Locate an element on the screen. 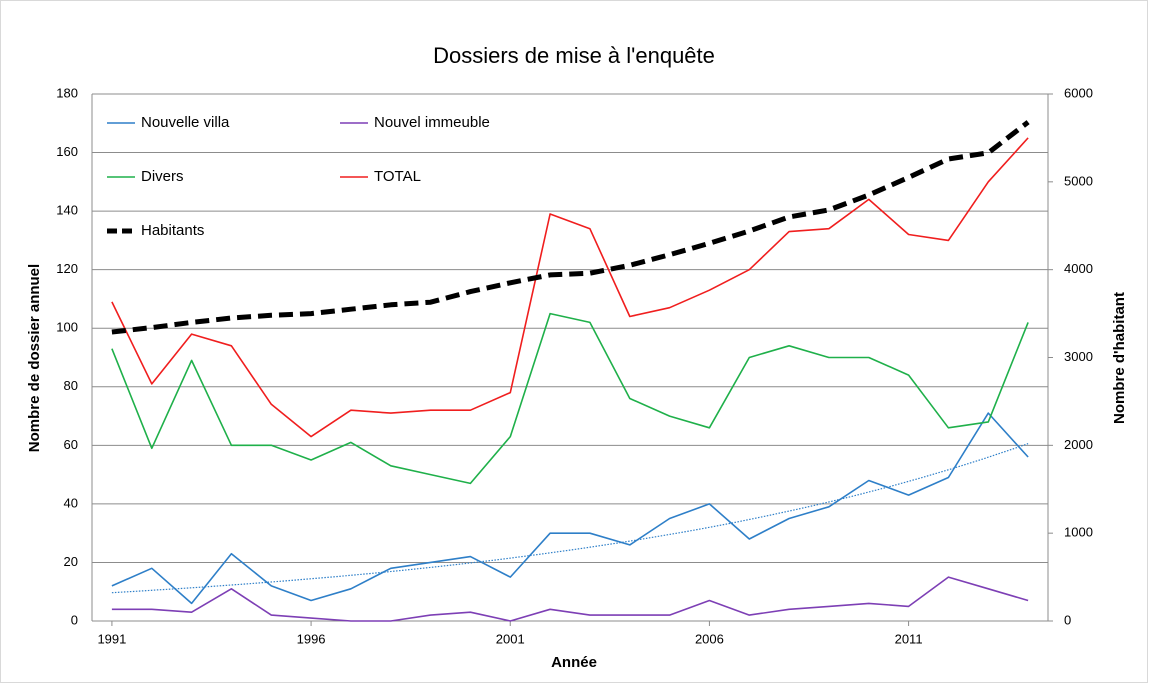  legend-label: Nouvelle villa is located at coordinates (185, 122).